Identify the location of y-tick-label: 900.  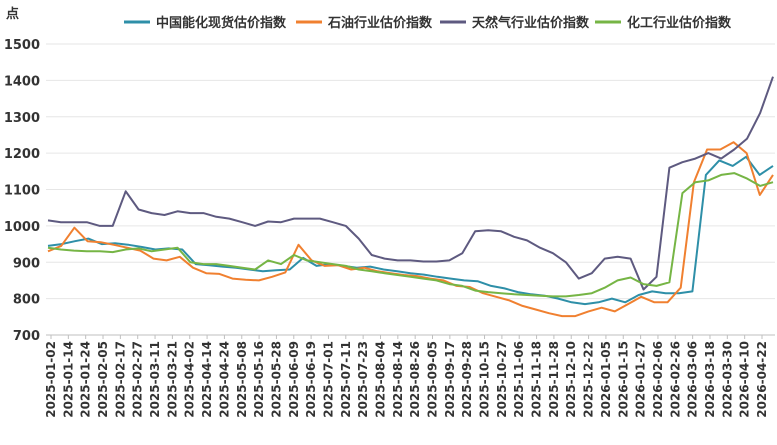
(26, 263).